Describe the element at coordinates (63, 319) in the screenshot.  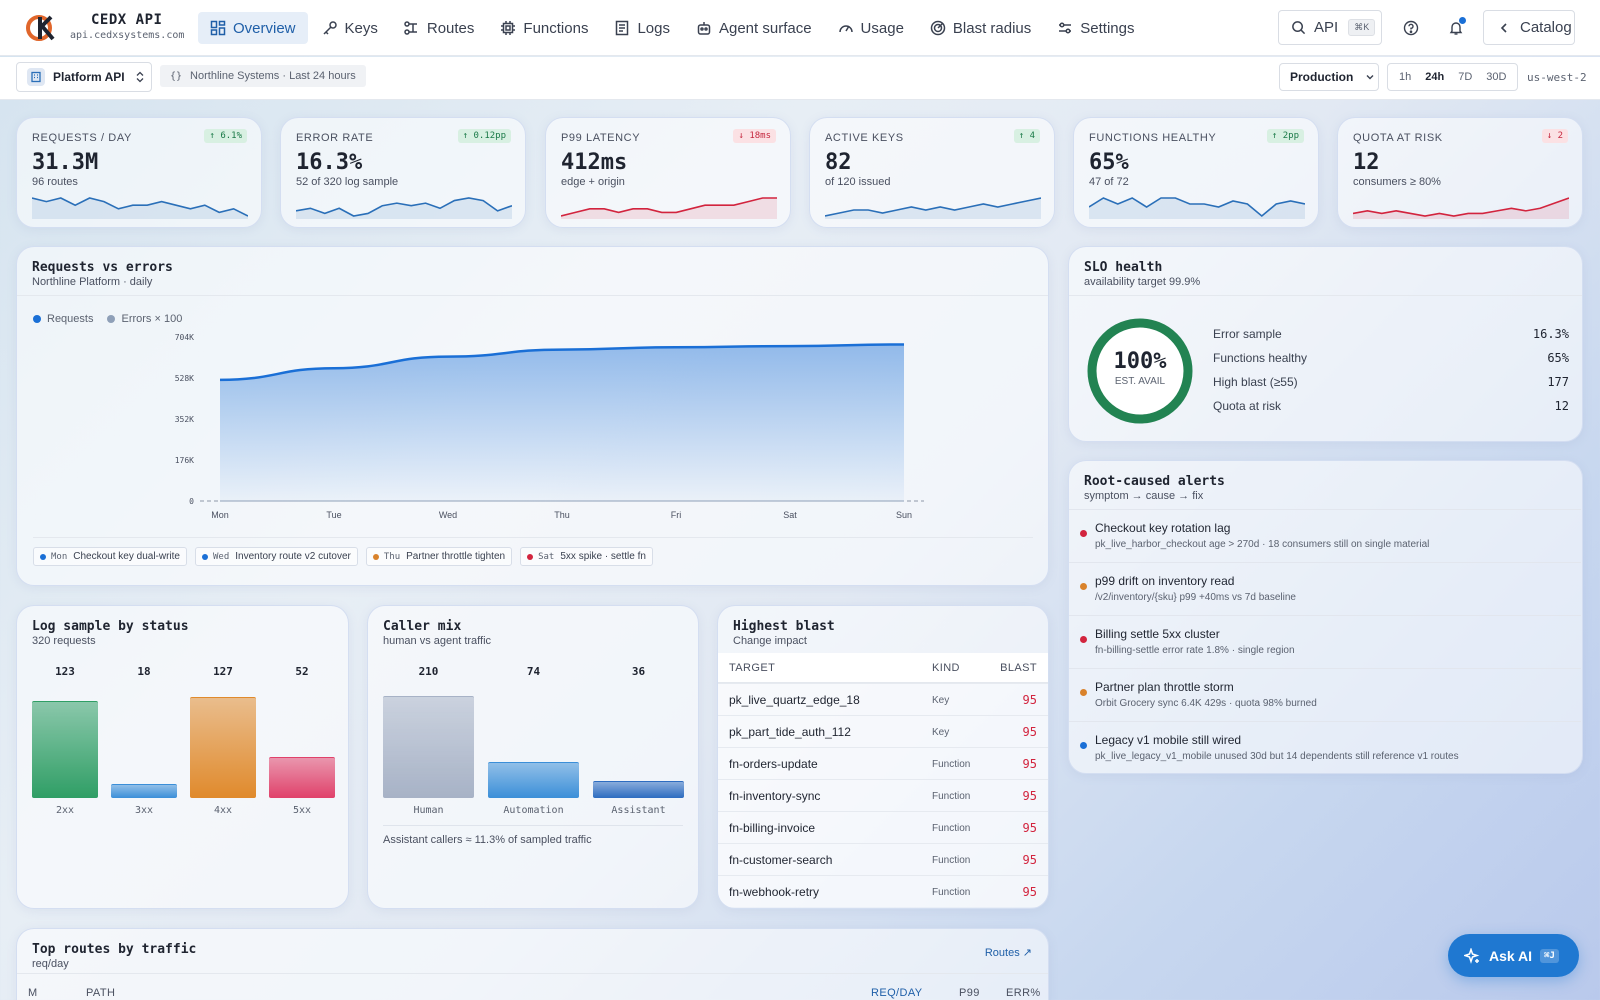
I see `legend-requests: Requests` at that location.